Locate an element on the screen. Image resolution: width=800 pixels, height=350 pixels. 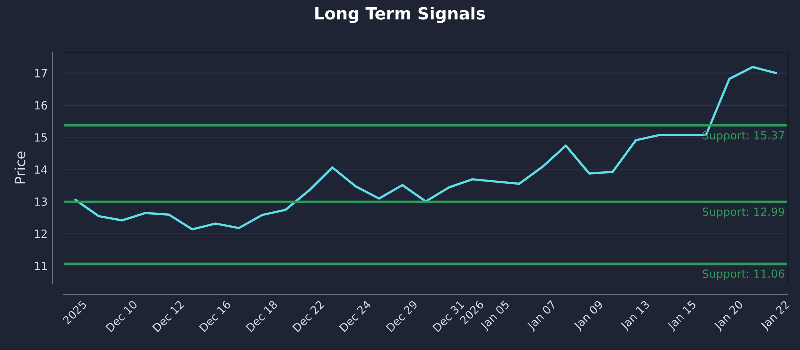
x-tick-label: Dec 12 is located at coordinates (168, 316).